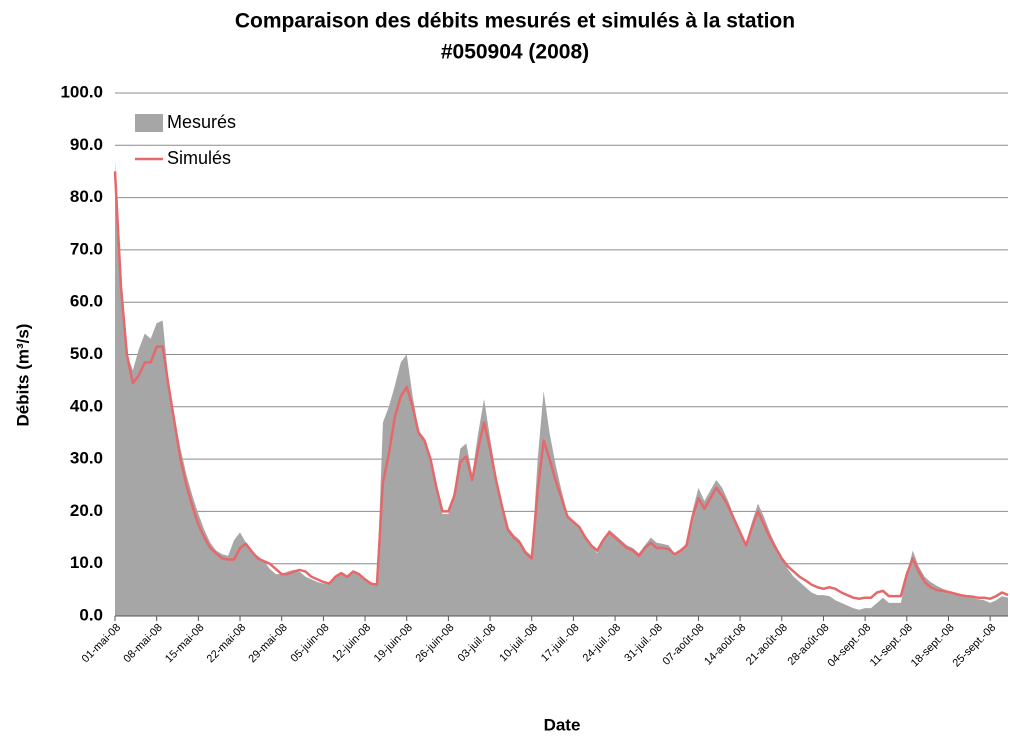 This screenshot has height=738, width=1010. I want to click on legend-label: Mesurés, so click(201, 122).